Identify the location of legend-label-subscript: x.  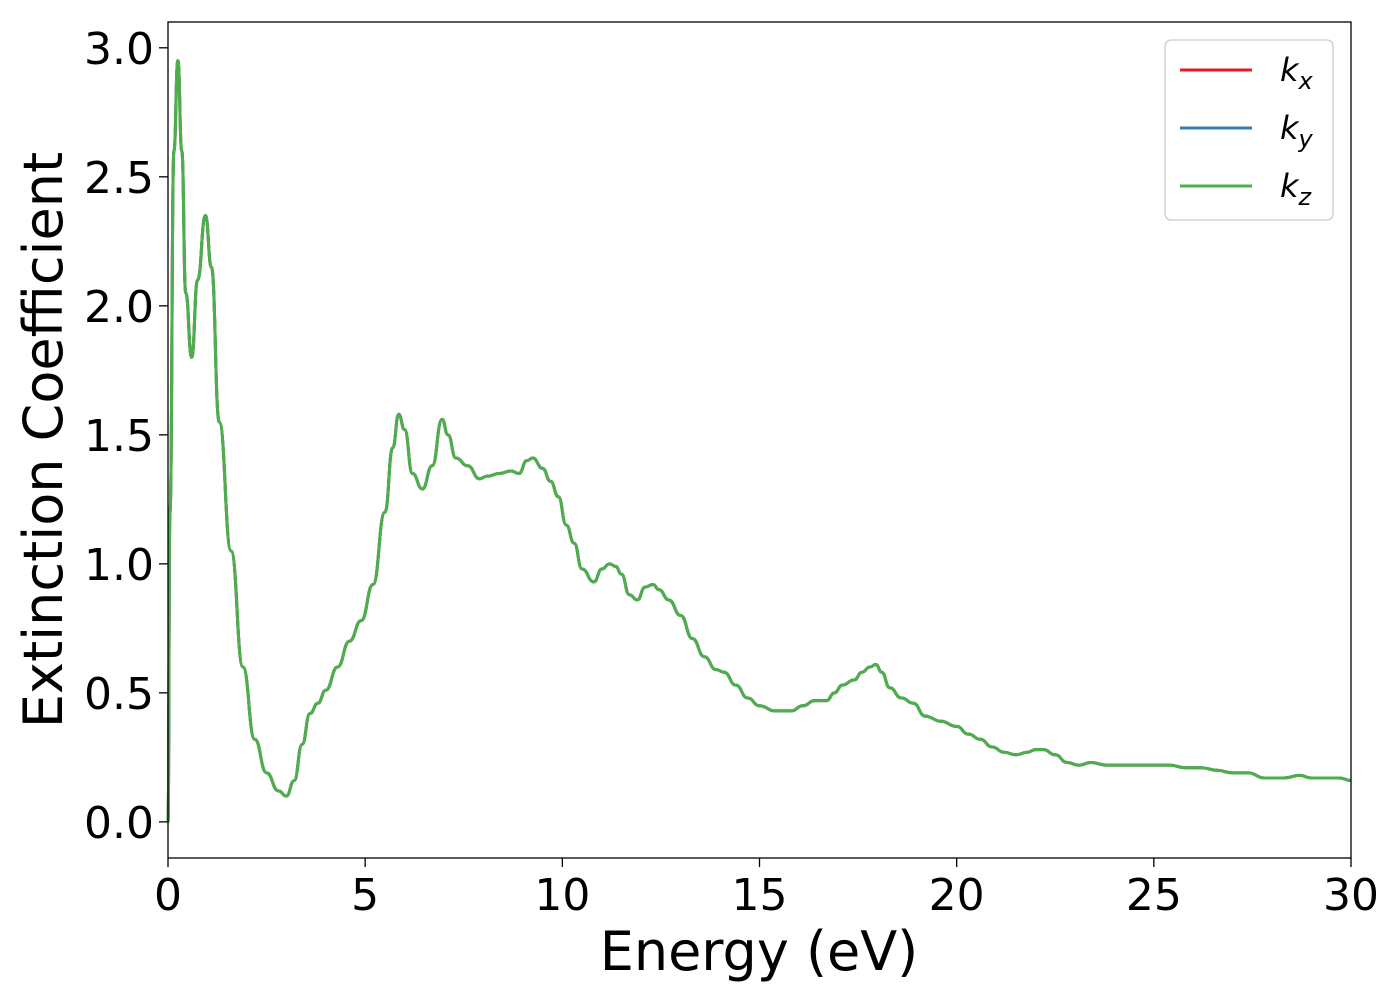
(1306, 81).